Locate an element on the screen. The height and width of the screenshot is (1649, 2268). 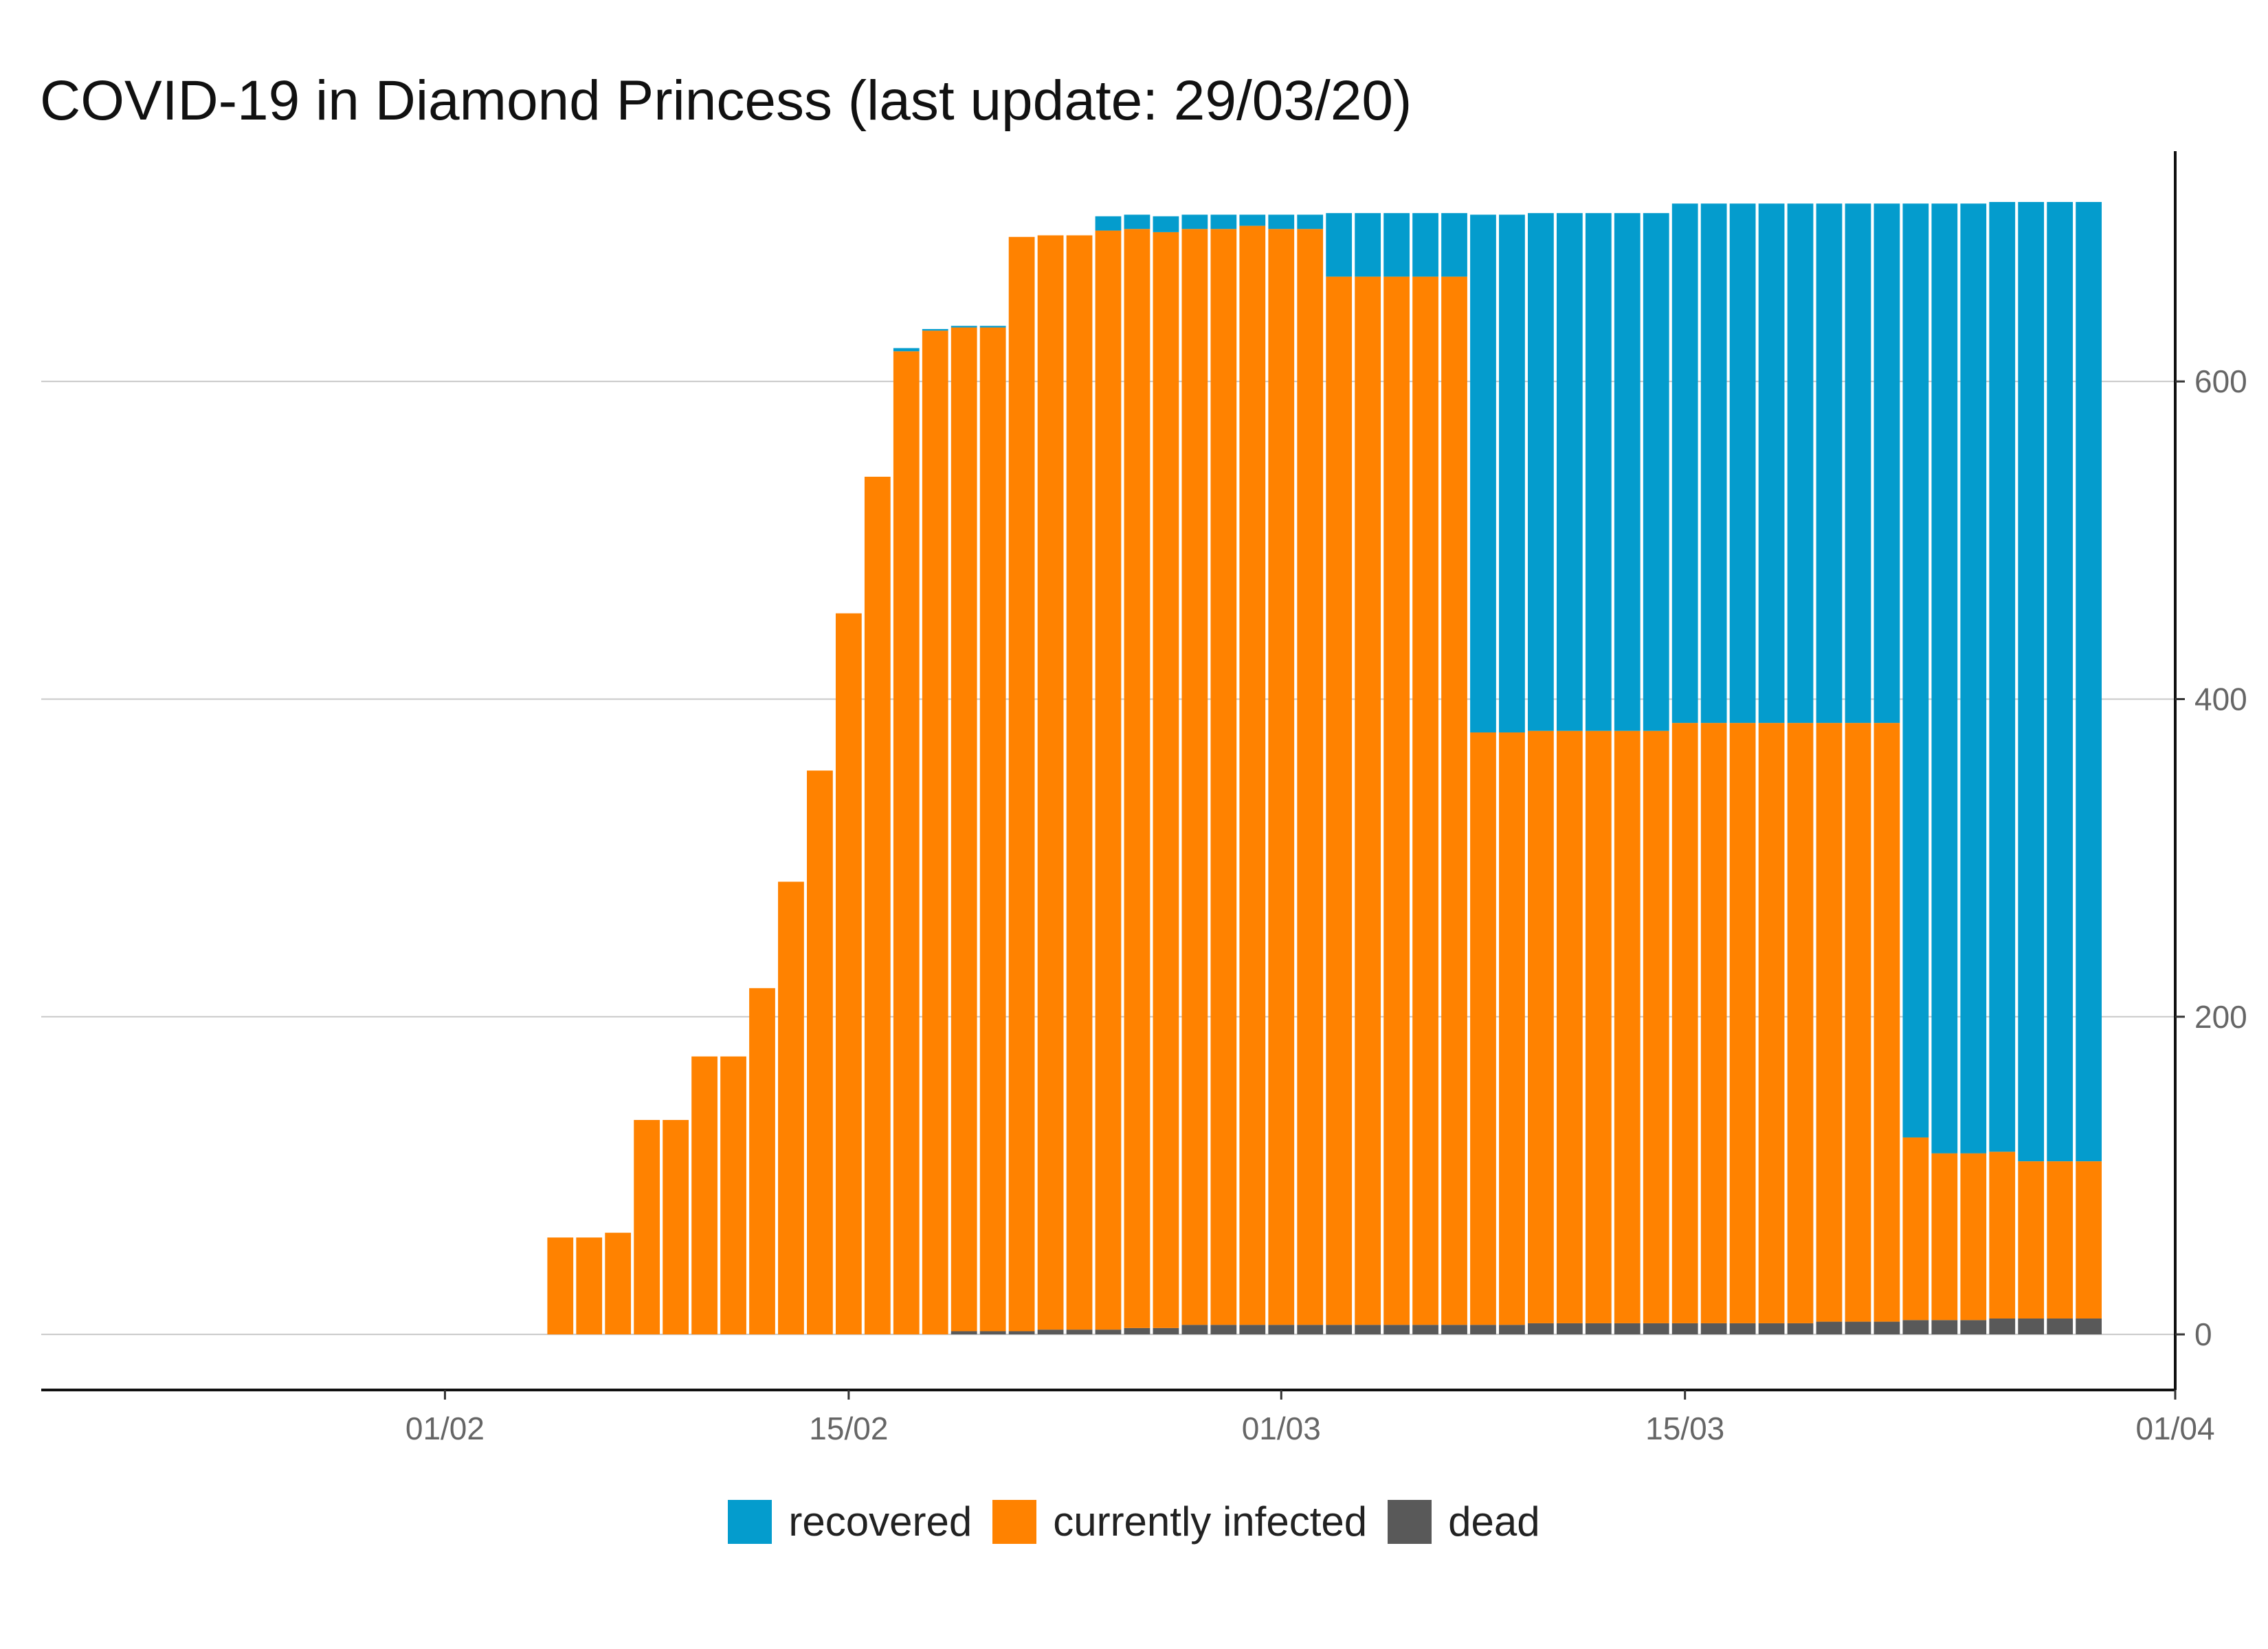
legend-item-dead: dead is located at coordinates (1464, 1521).